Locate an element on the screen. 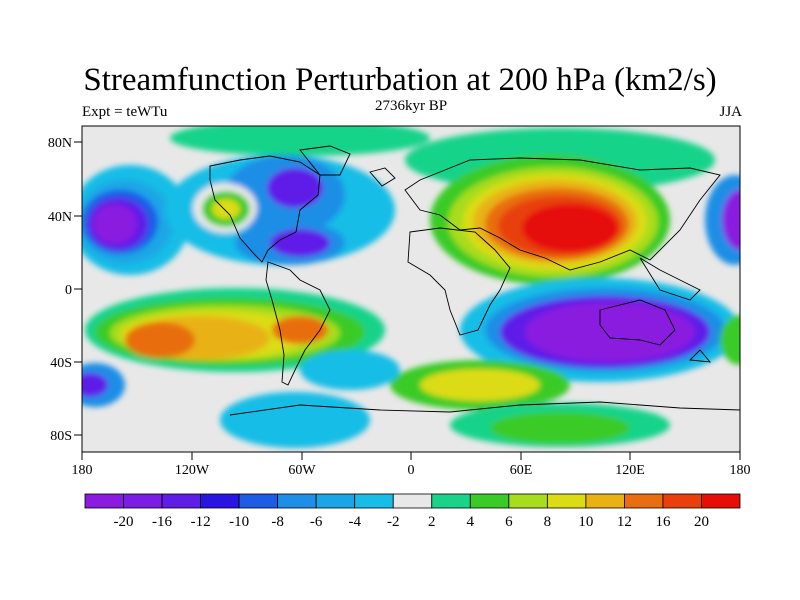 This screenshot has height=600, width=800. colorbar-label: 6 is located at coordinates (509, 522).